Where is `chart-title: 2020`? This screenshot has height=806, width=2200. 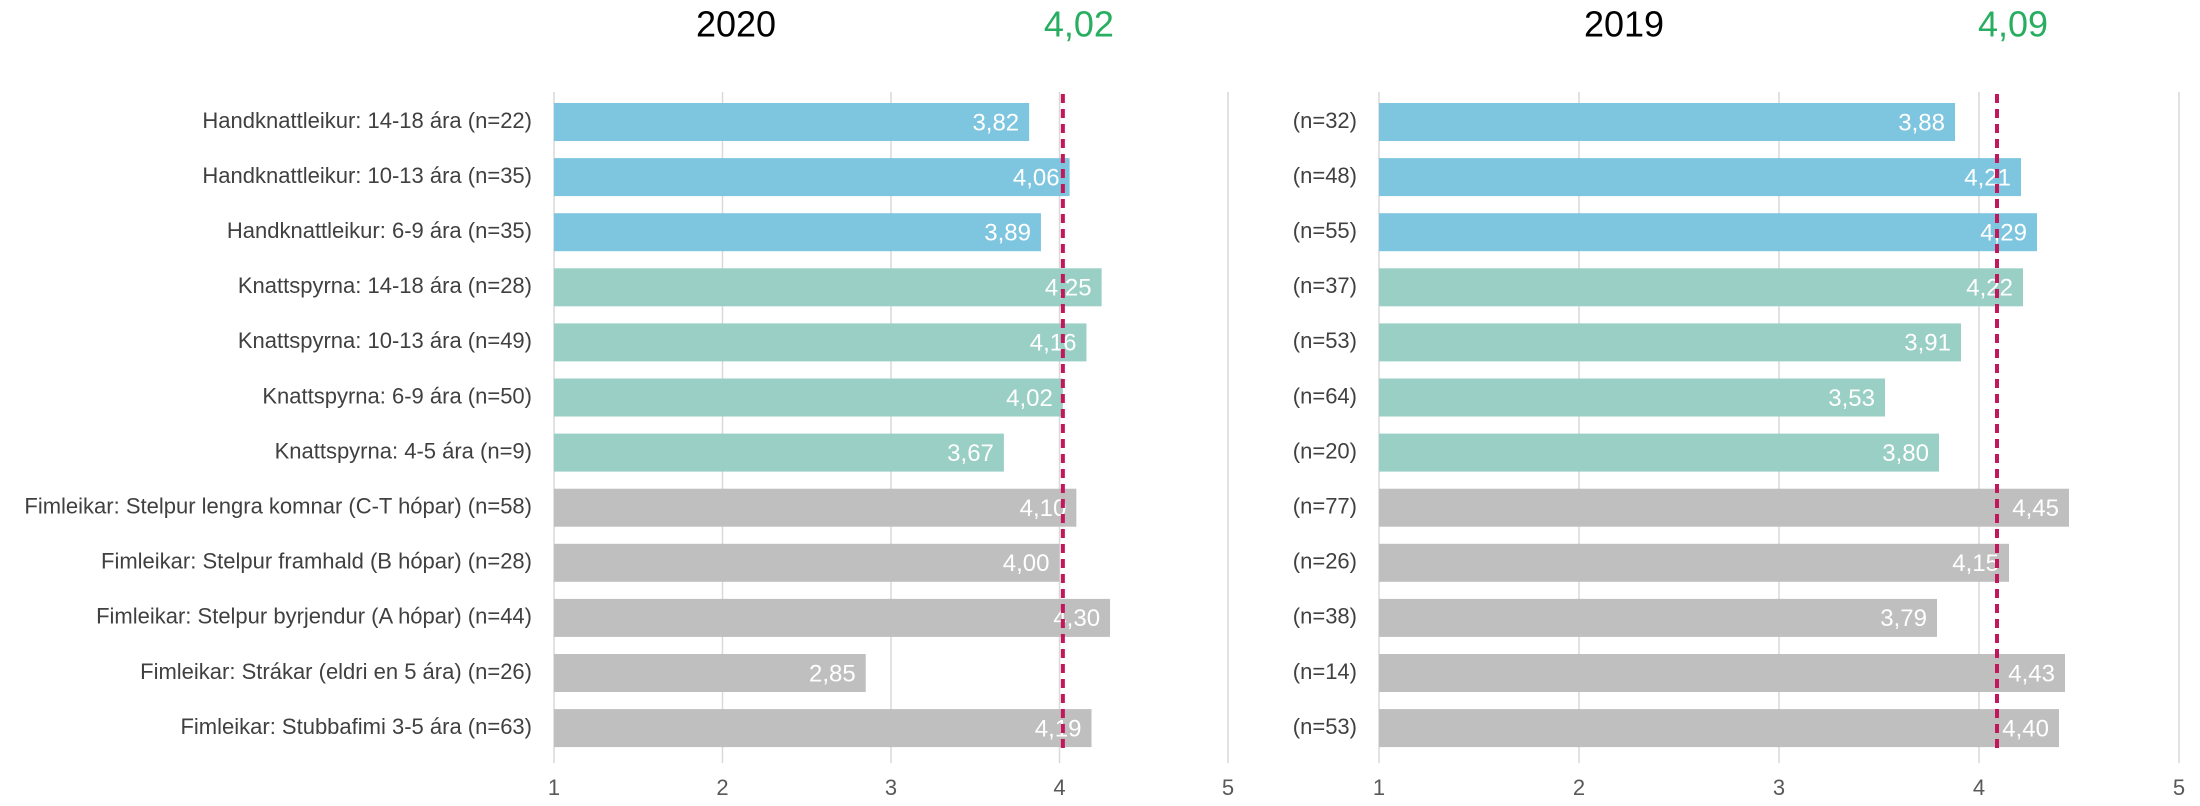 chart-title: 2020 is located at coordinates (736, 24).